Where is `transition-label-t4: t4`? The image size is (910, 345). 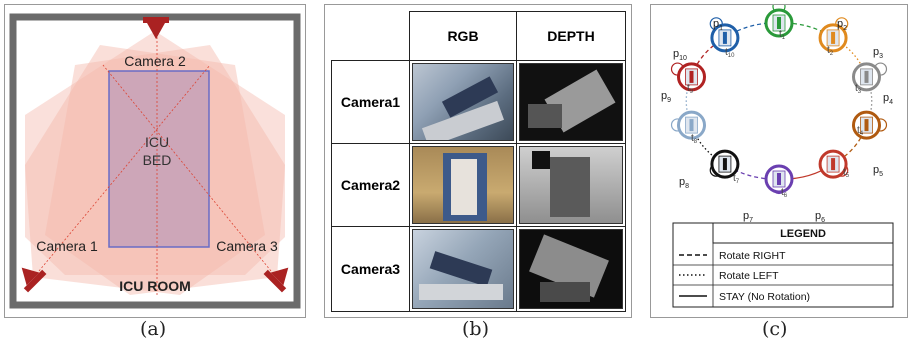
transition-label-t4: t4 is located at coordinates (860, 131).